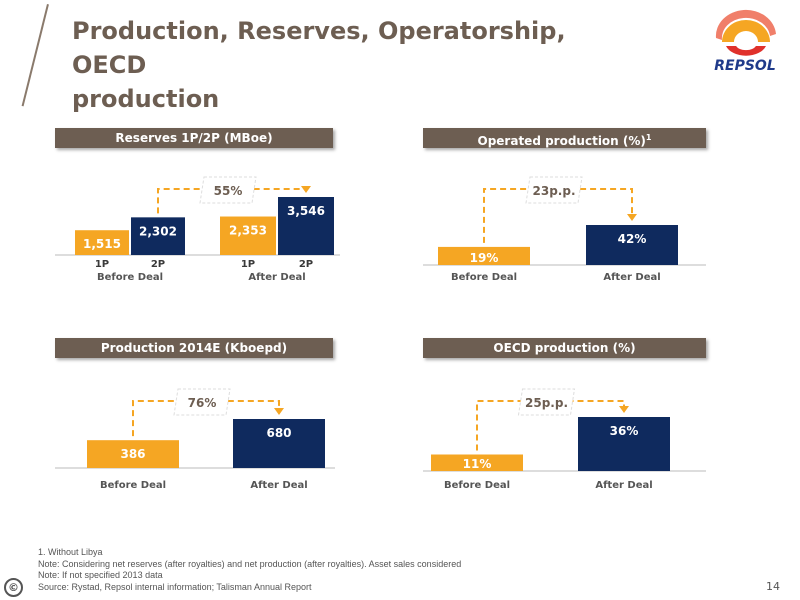 This screenshot has width=800, height=600. Describe the element at coordinates (632, 239) in the screenshot. I see `bar-value-label: 42%` at that location.